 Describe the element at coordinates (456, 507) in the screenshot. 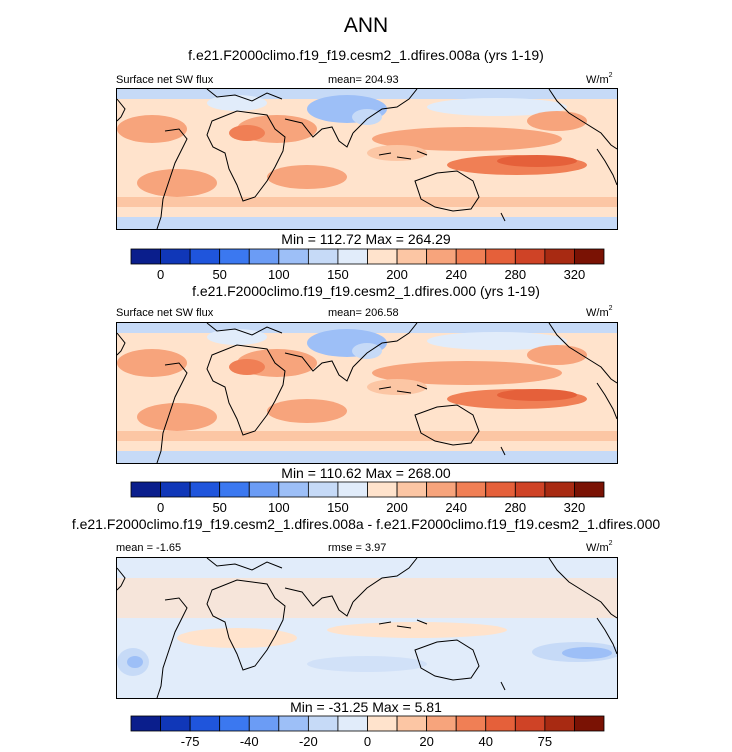

I see `colorbar-tick-label: 240` at that location.